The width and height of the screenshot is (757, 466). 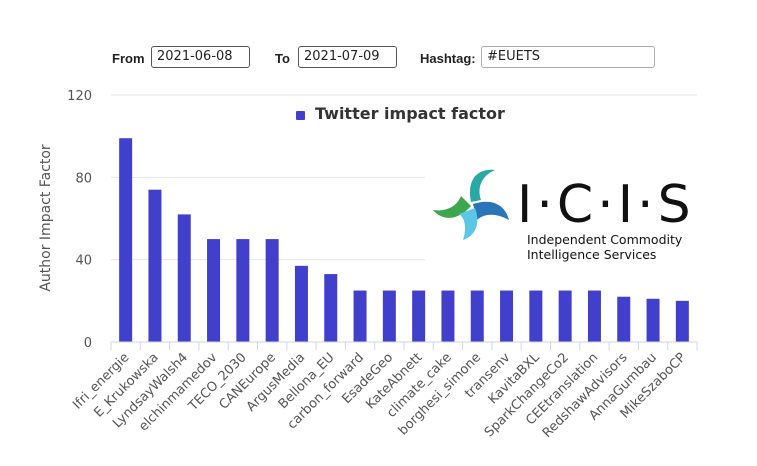 I want to click on y-tick-label: 120, so click(x=79, y=96).